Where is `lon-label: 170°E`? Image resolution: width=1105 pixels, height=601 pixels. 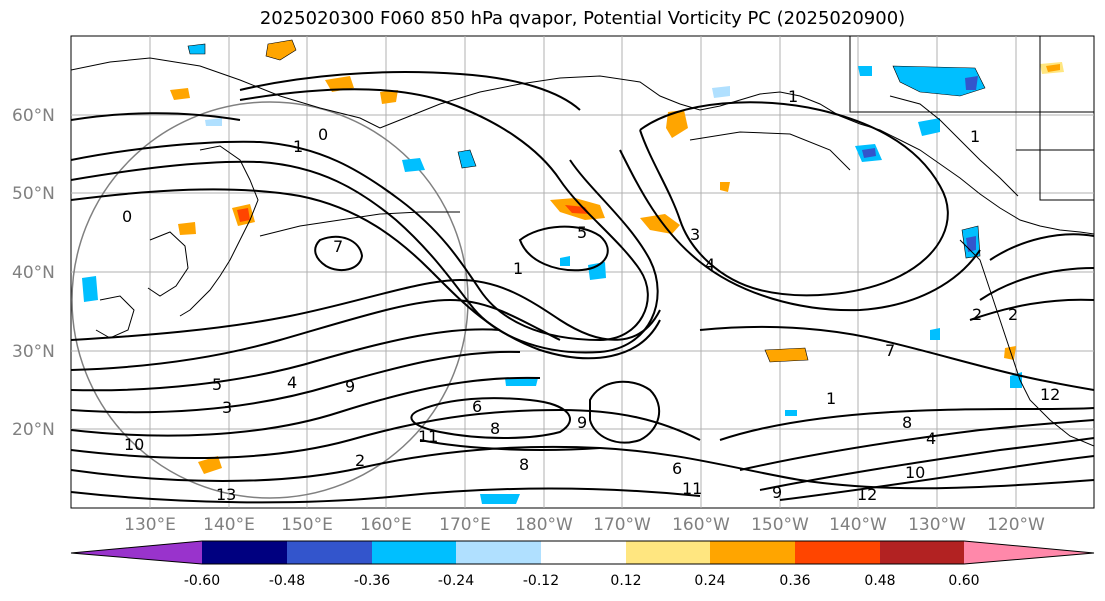
lon-label: 170°E is located at coordinates (465, 525).